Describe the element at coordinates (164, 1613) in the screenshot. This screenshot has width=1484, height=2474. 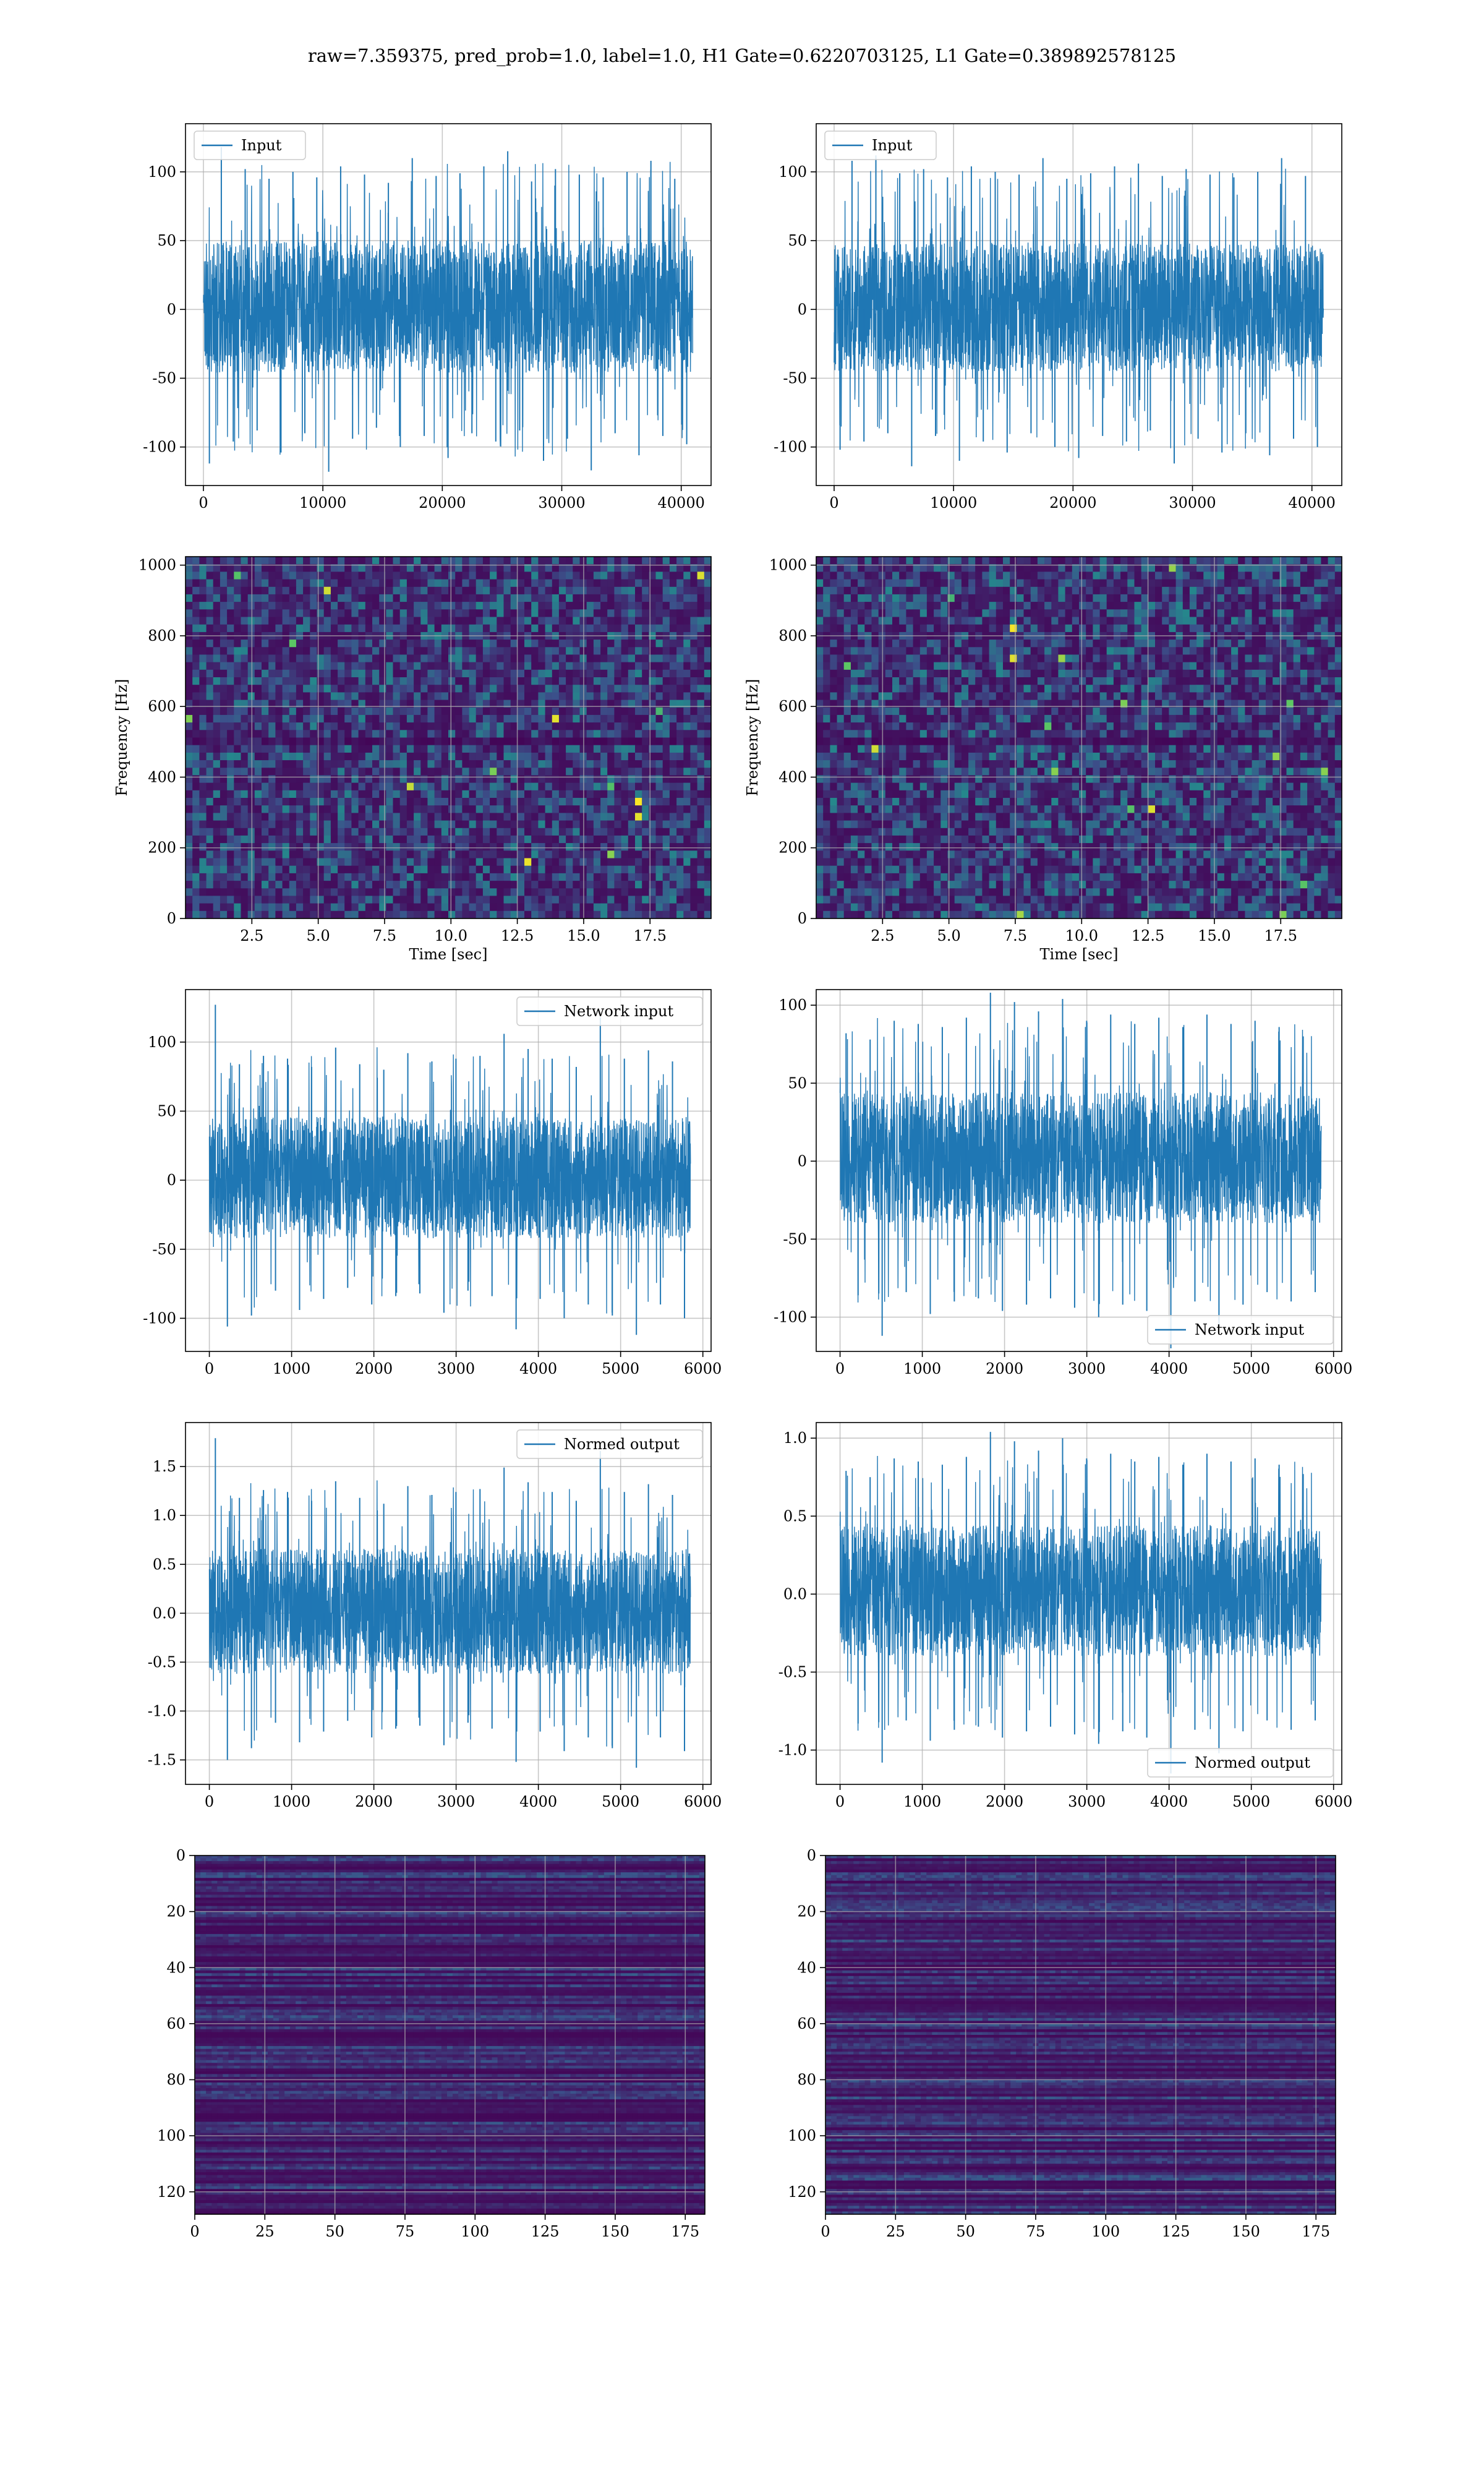
I see `y-tick-label: 0.0` at that location.